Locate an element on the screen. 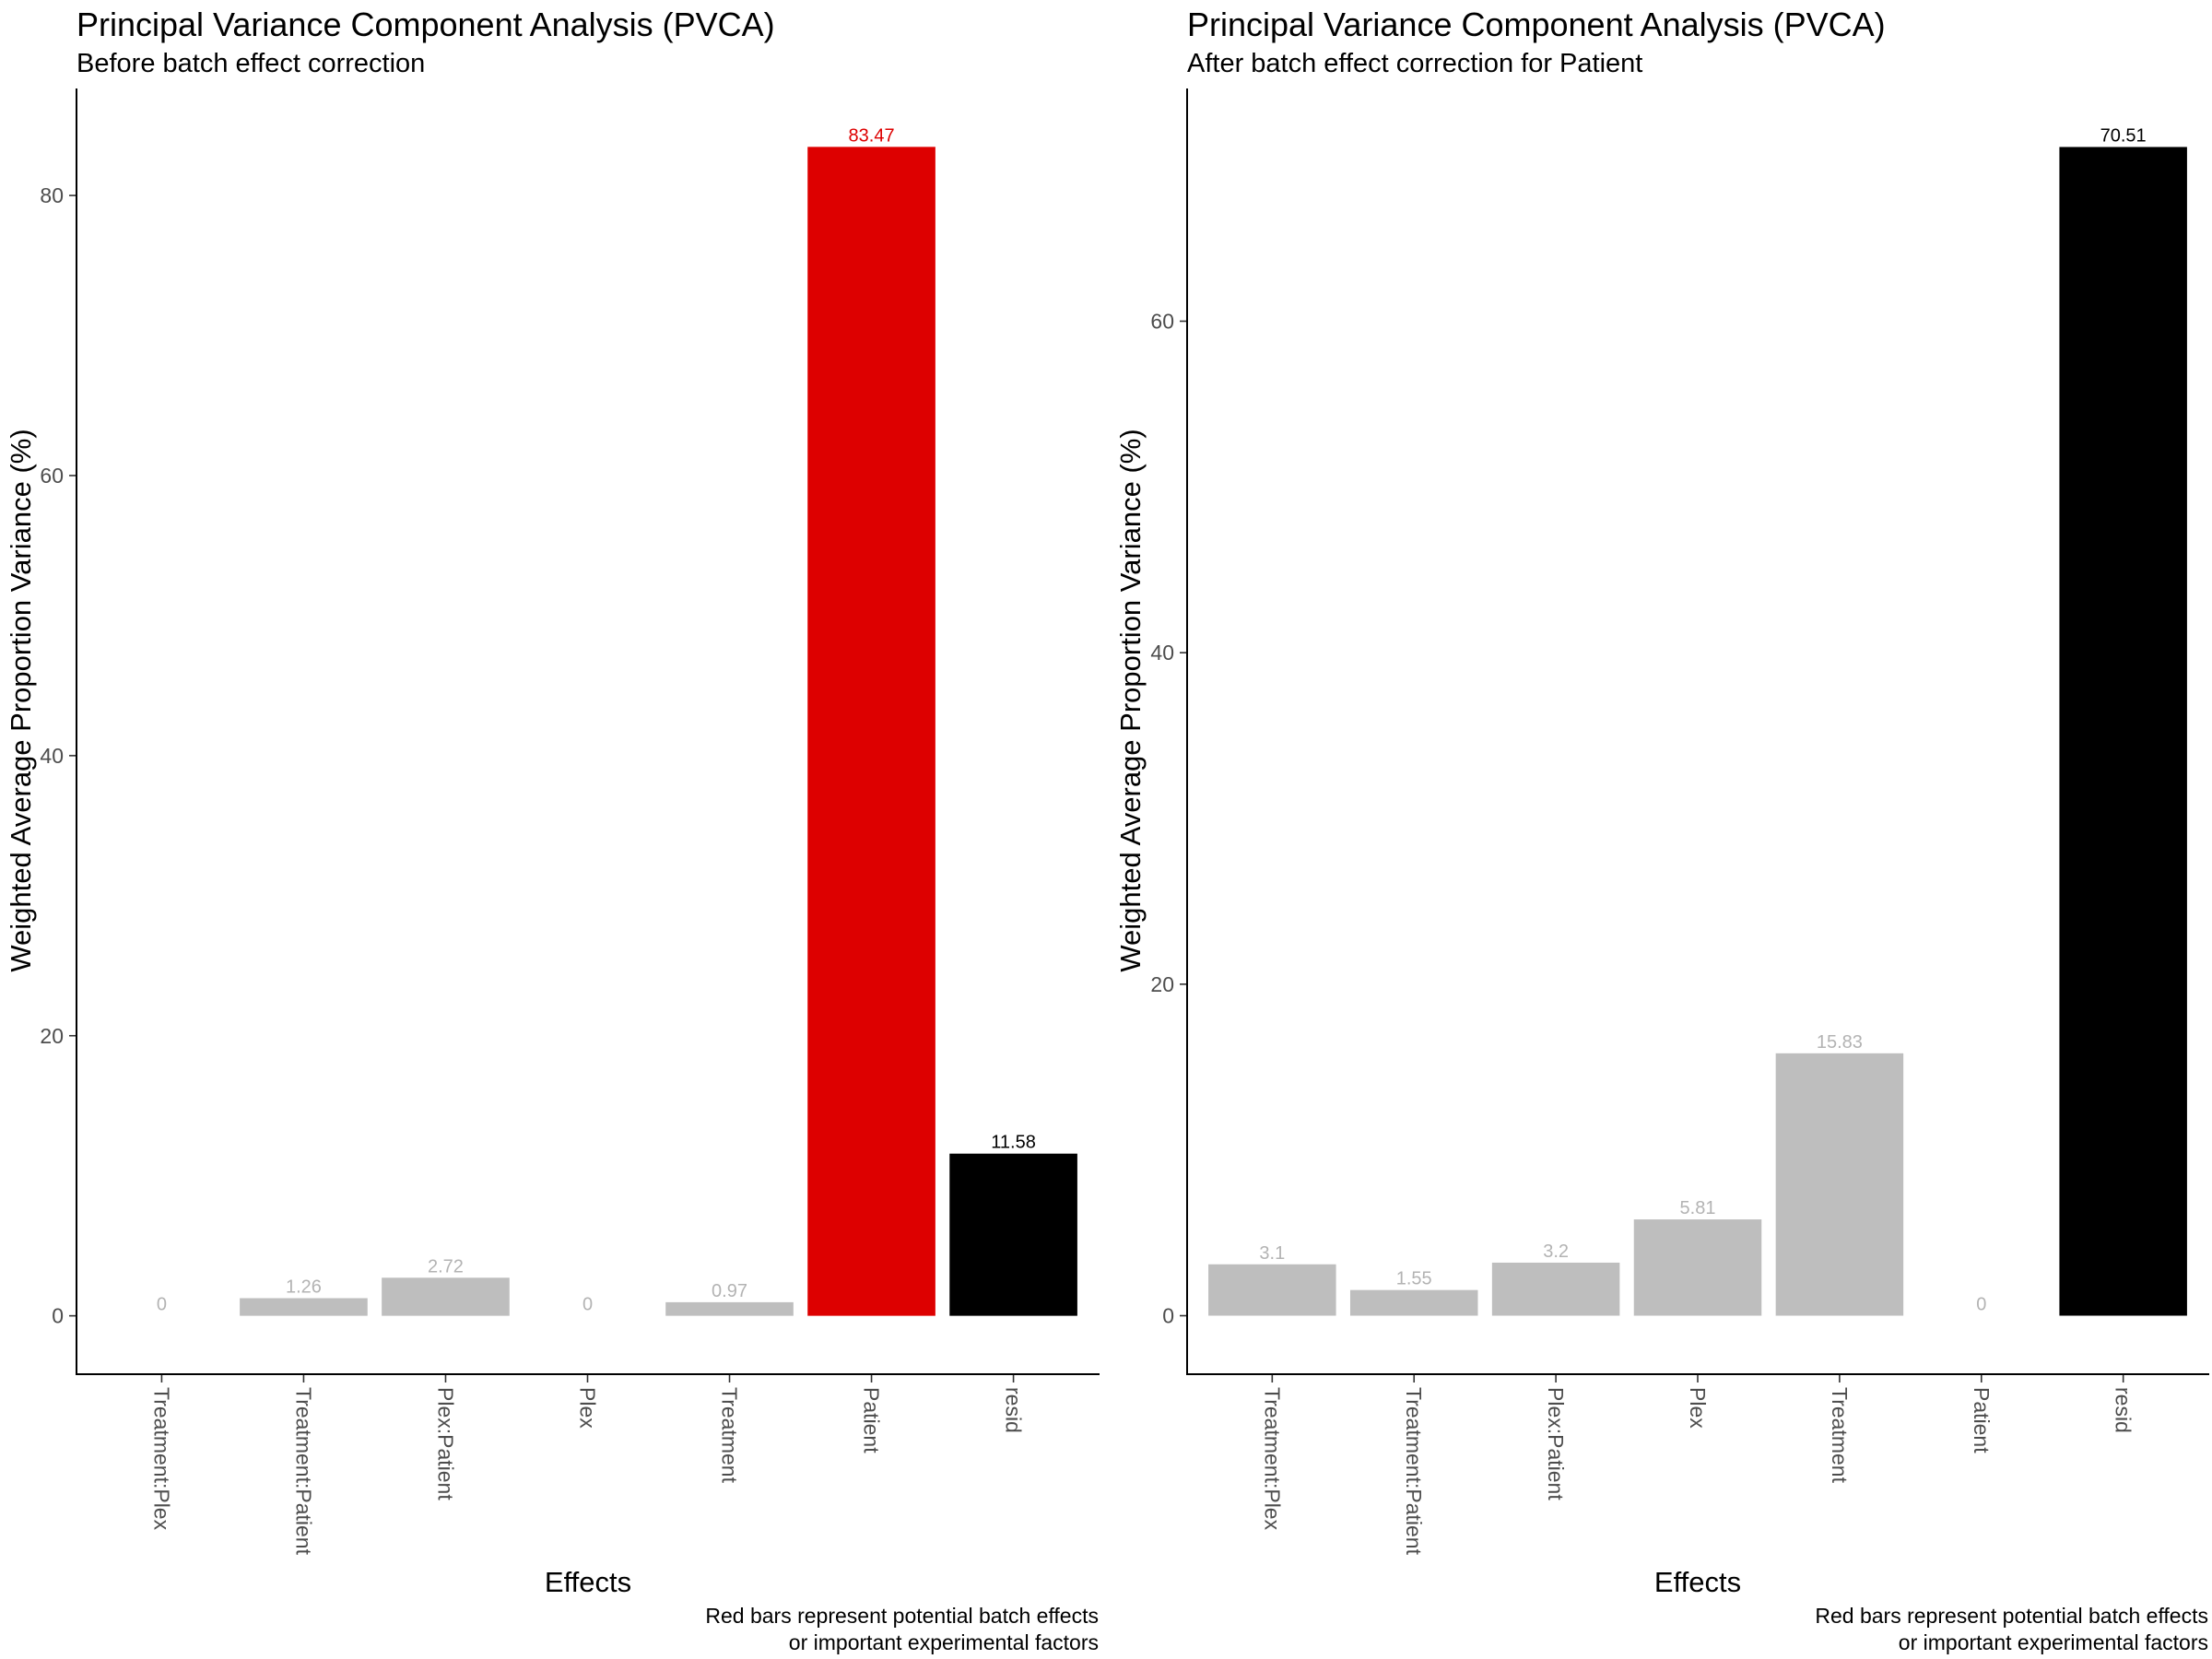 The height and width of the screenshot is (1659, 2212). y-tick-label: 80 is located at coordinates (52, 195).